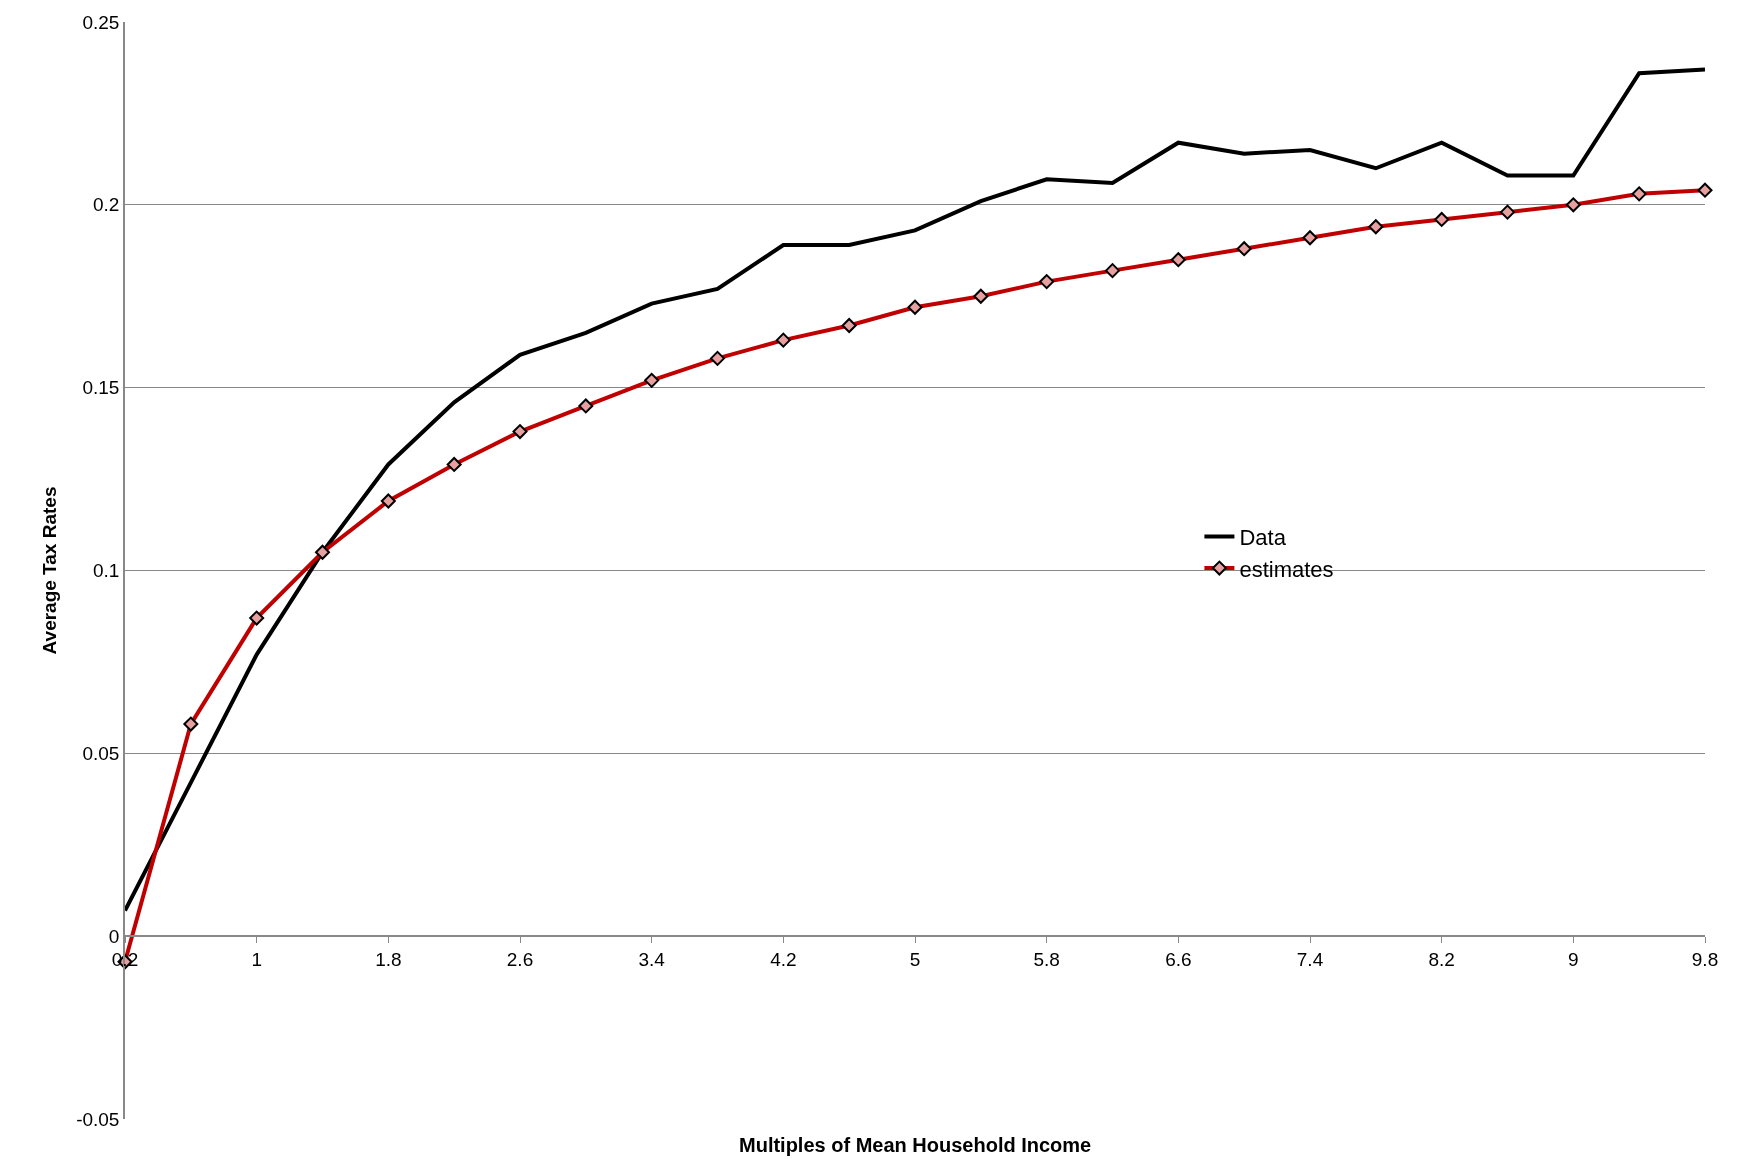 Image resolution: width=1738 pixels, height=1159 pixels. What do you see at coordinates (1286, 569) in the screenshot?
I see `legend-label: estimates` at bounding box center [1286, 569].